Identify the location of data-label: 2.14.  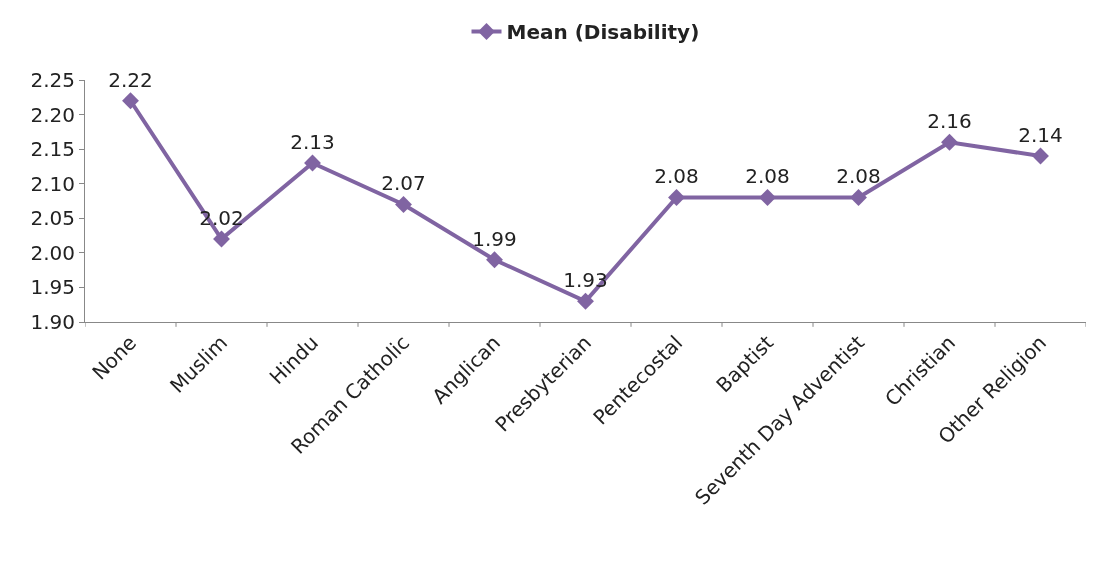
(1040, 134).